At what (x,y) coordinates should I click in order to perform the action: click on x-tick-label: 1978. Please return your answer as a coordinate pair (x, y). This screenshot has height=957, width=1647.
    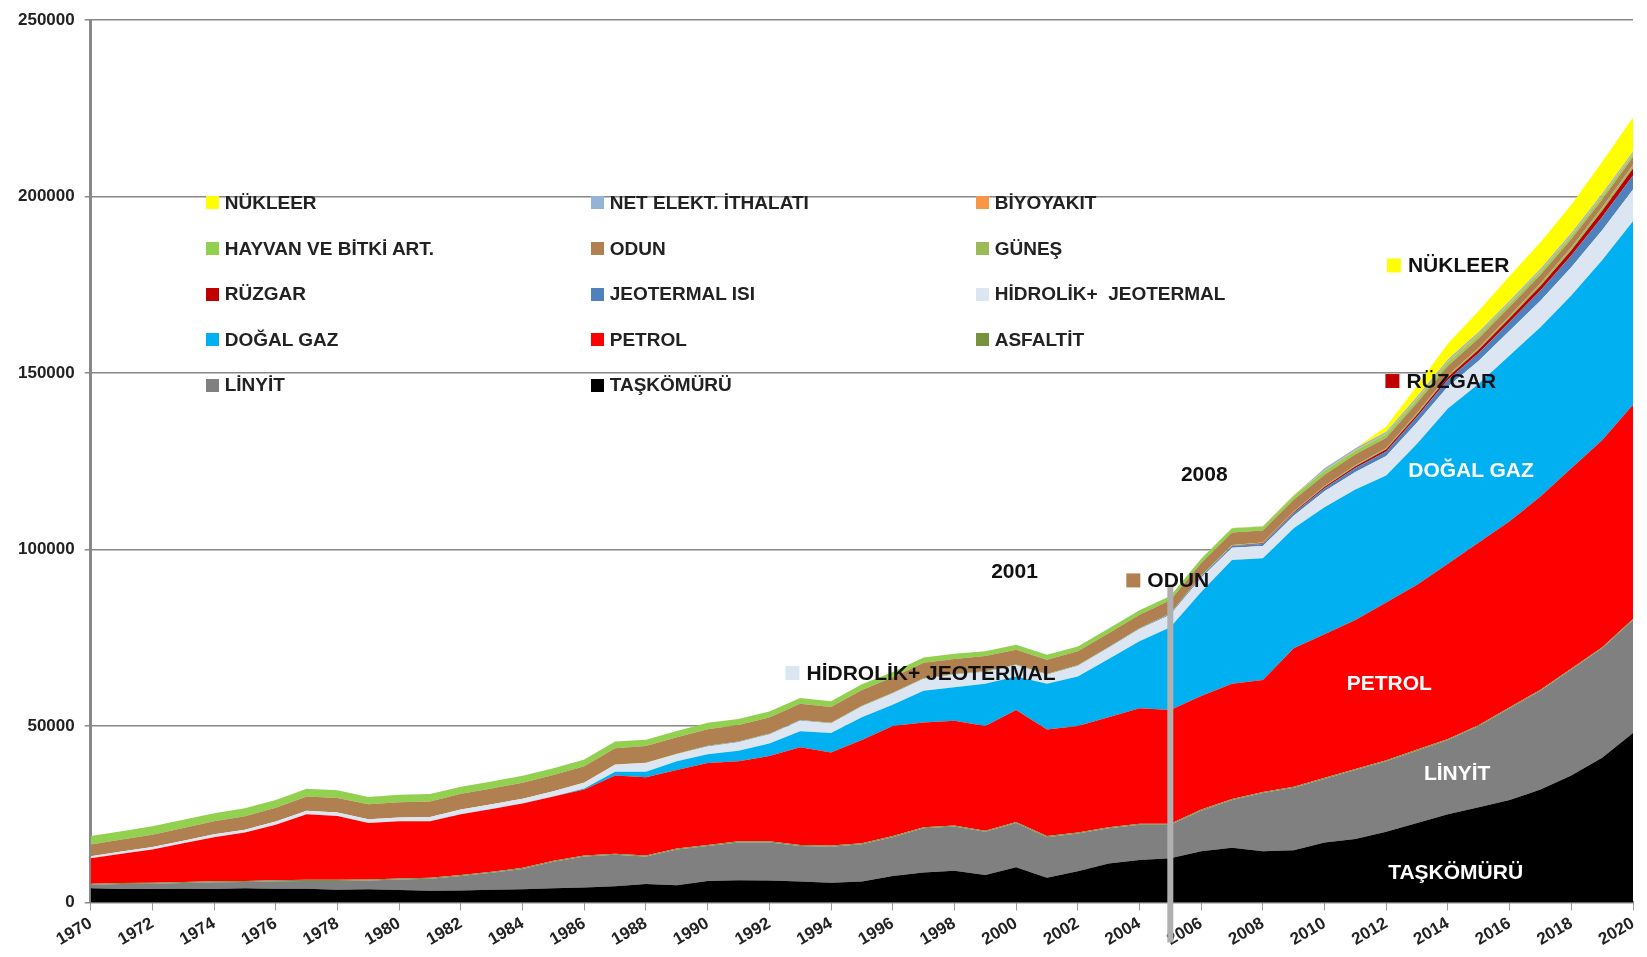
    Looking at the image, I should click on (320, 931).